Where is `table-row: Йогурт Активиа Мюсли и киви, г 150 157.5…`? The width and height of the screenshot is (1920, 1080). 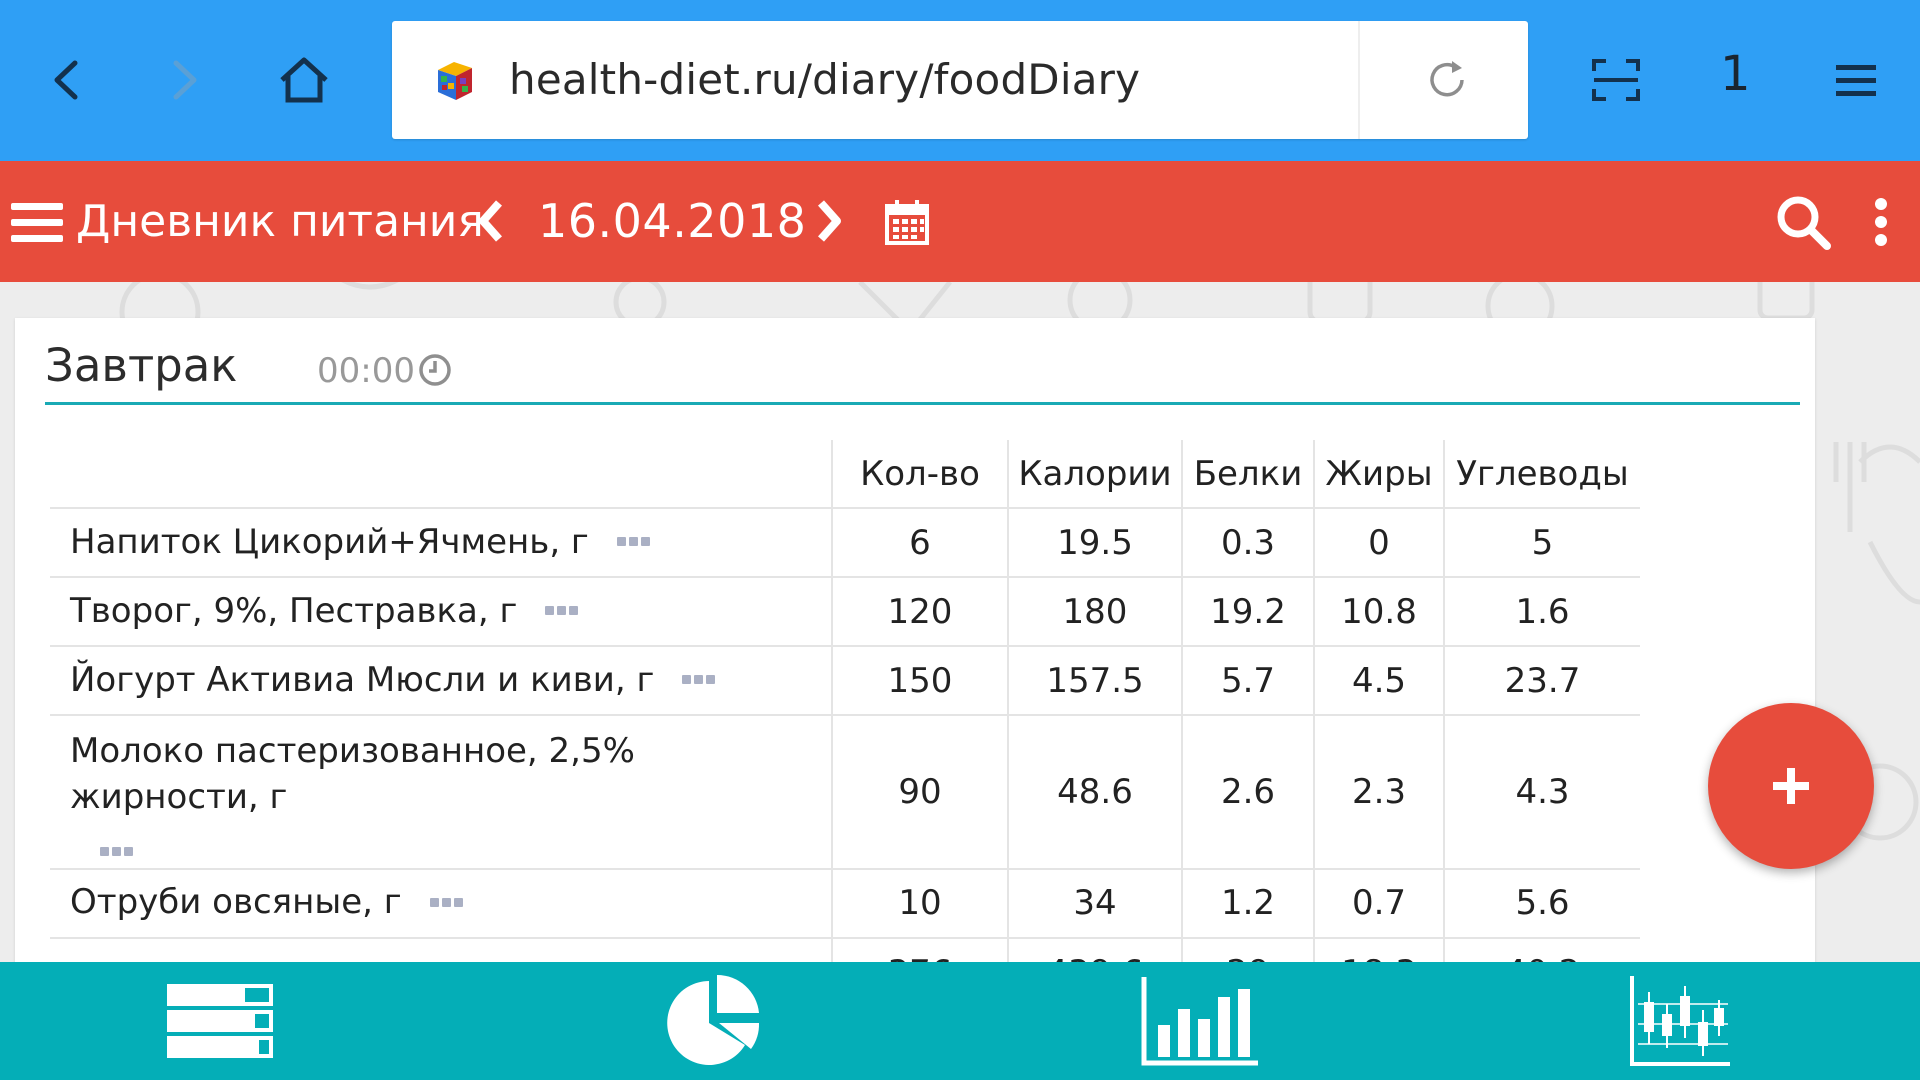 table-row: Йогурт Активиа Мюсли и киви, г 150 157.5… is located at coordinates (845, 680).